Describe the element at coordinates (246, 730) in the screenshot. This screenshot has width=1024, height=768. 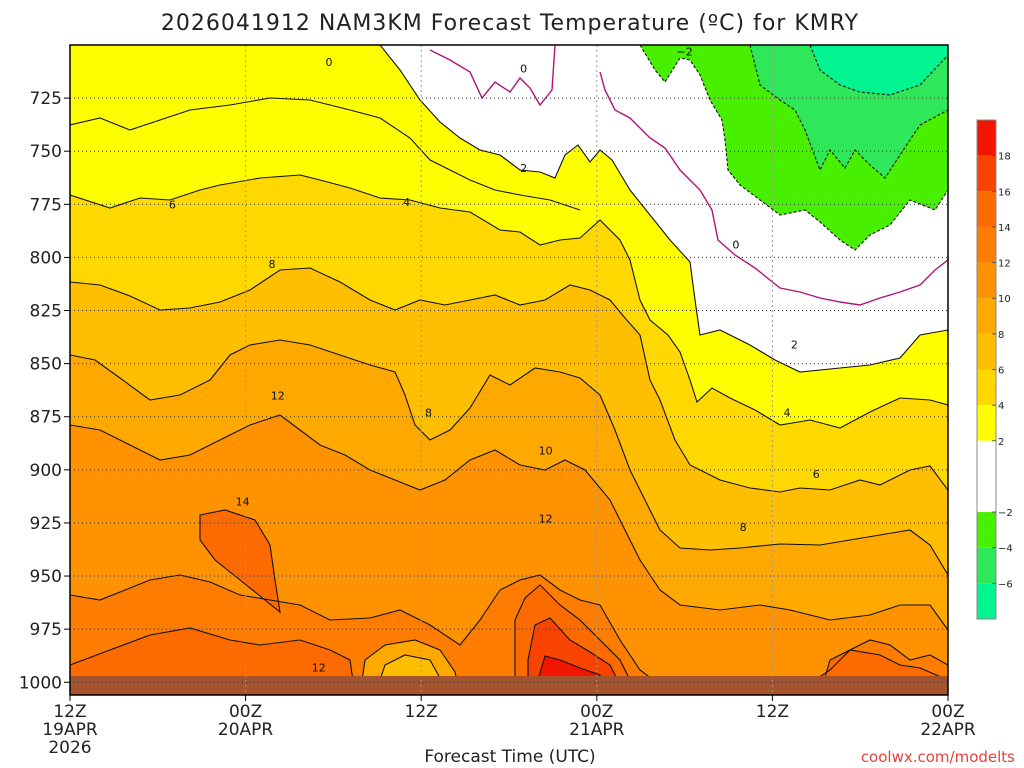
I see `x-tick-label: 20APR` at that location.